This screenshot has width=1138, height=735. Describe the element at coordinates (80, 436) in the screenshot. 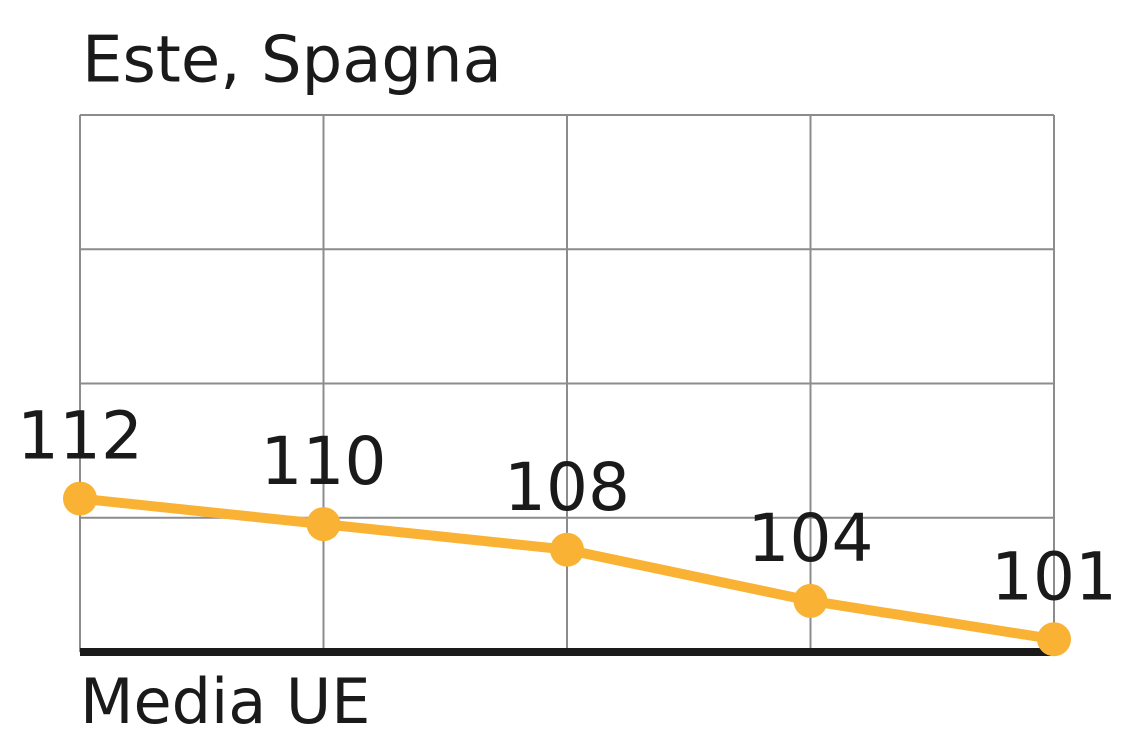

I see `data-label: 112` at that location.